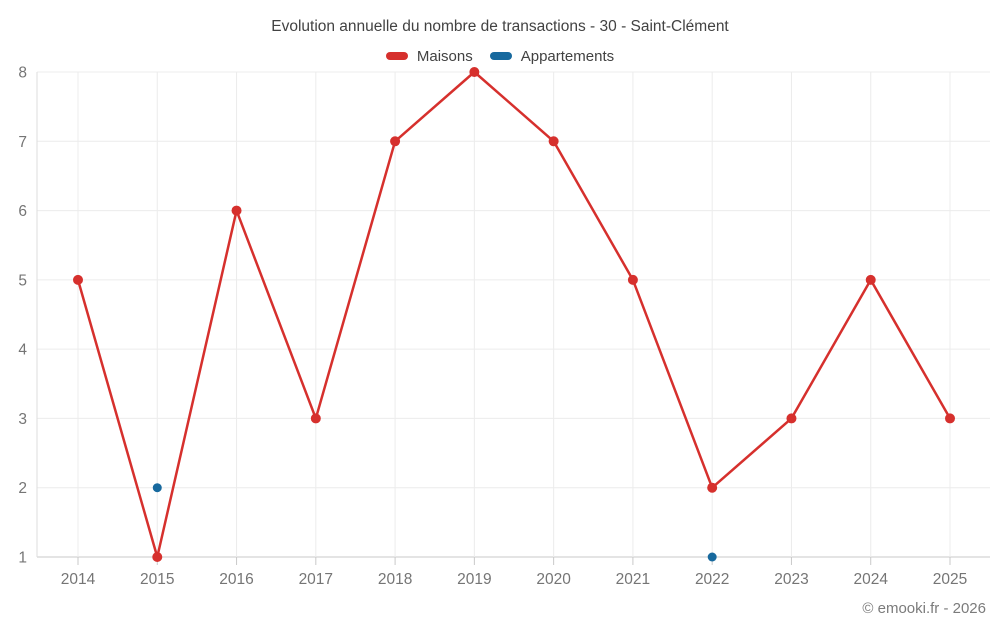 This screenshot has width=1000, height=625. I want to click on y-tick-label: 8, so click(22, 73).